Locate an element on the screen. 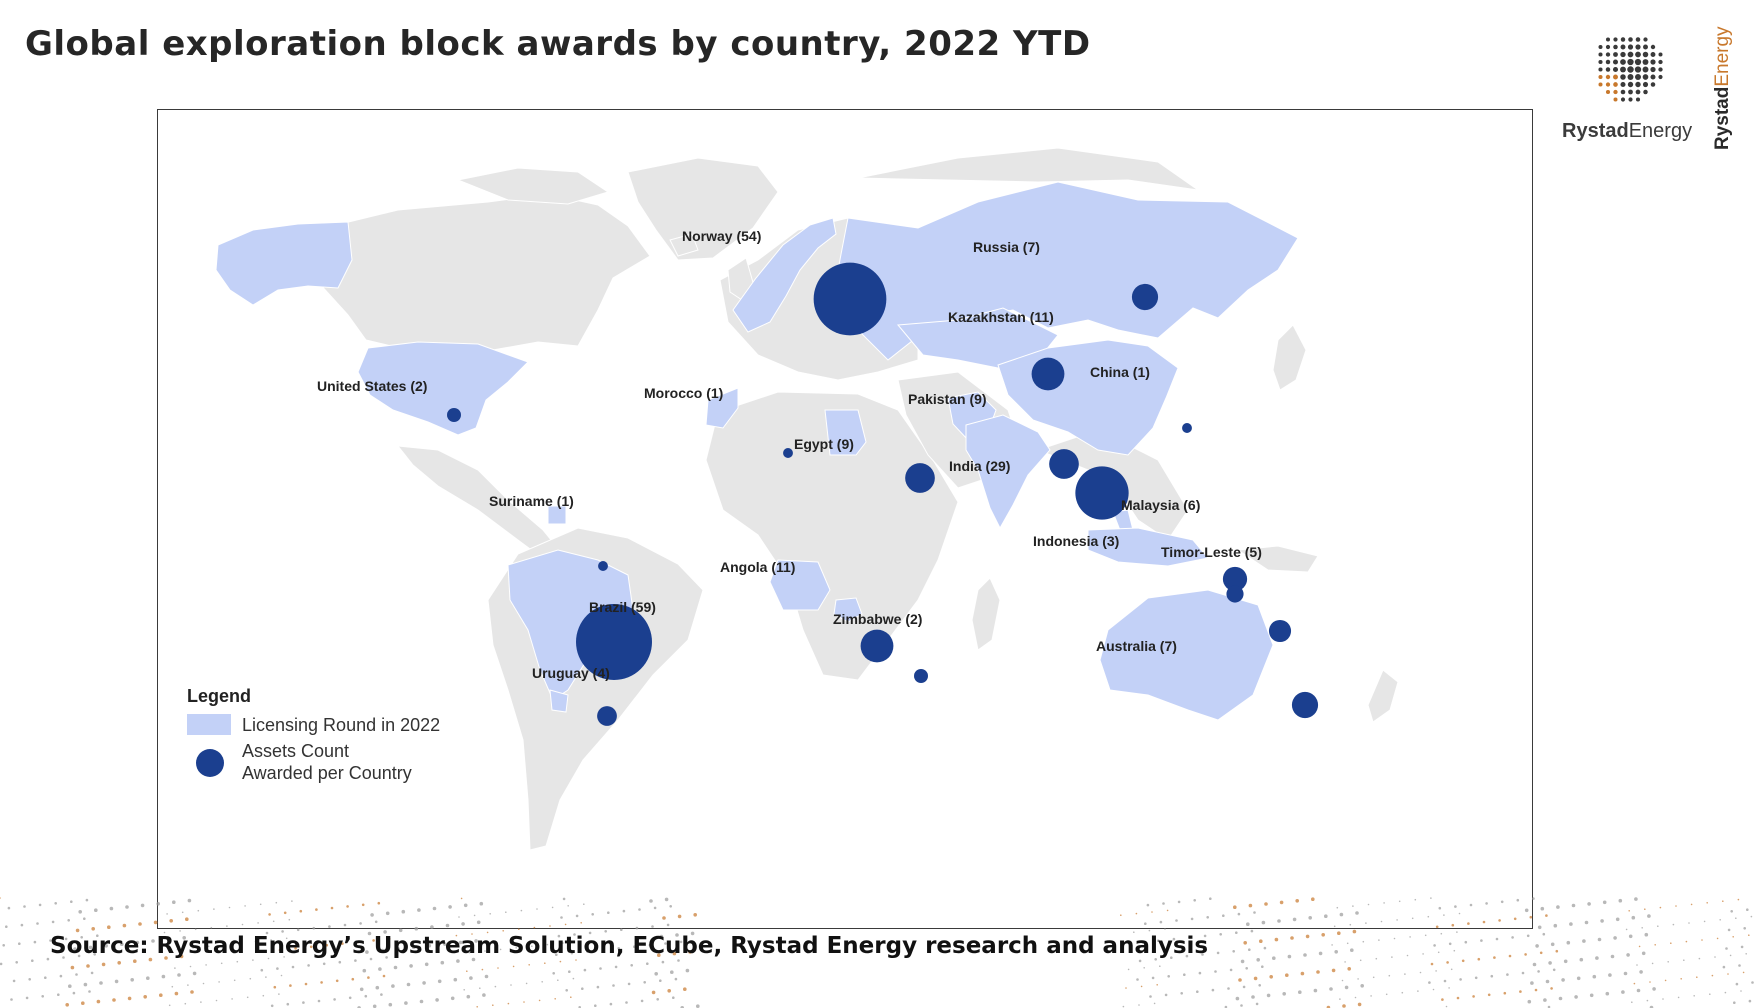 Image resolution: width=1754 pixels, height=1008 pixels. bubble-malaysia is located at coordinates (1235, 579).